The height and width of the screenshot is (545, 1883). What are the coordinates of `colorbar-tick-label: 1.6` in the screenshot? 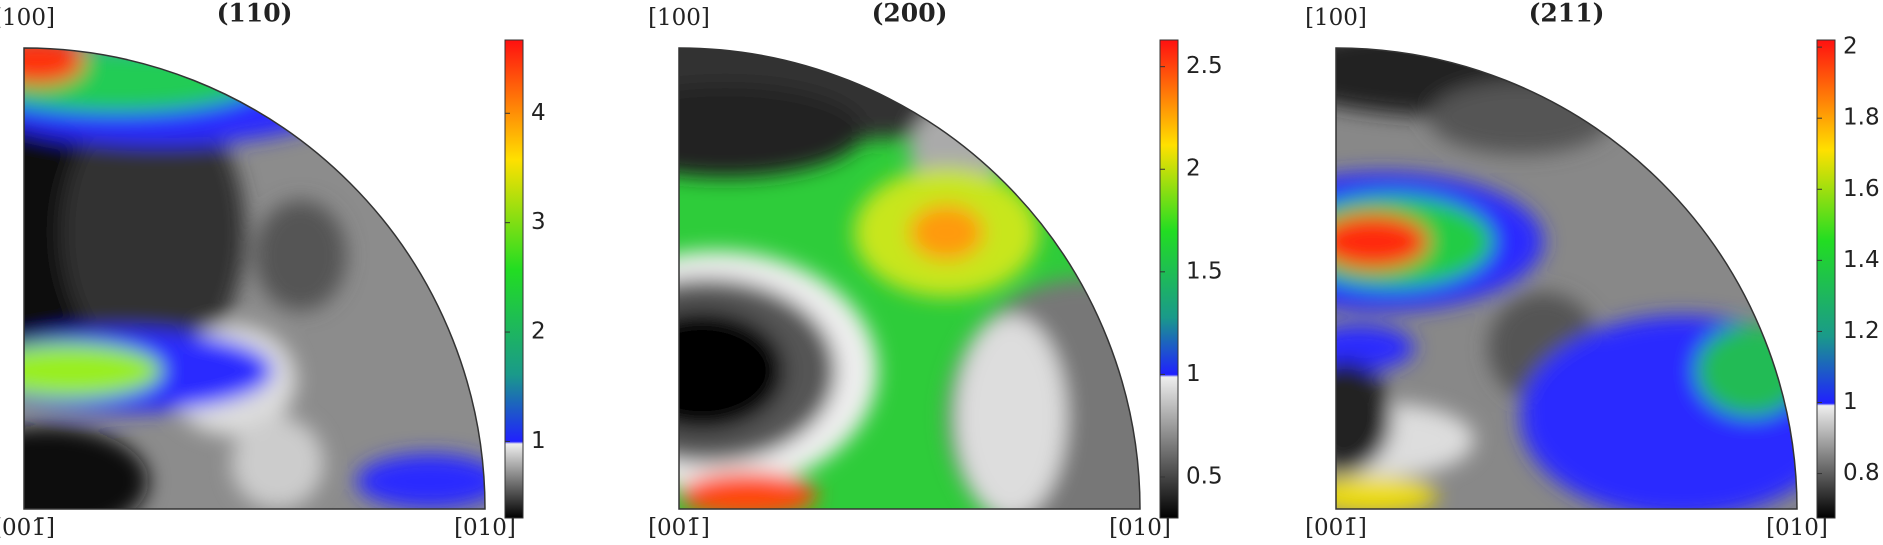 It's located at (1861, 189).